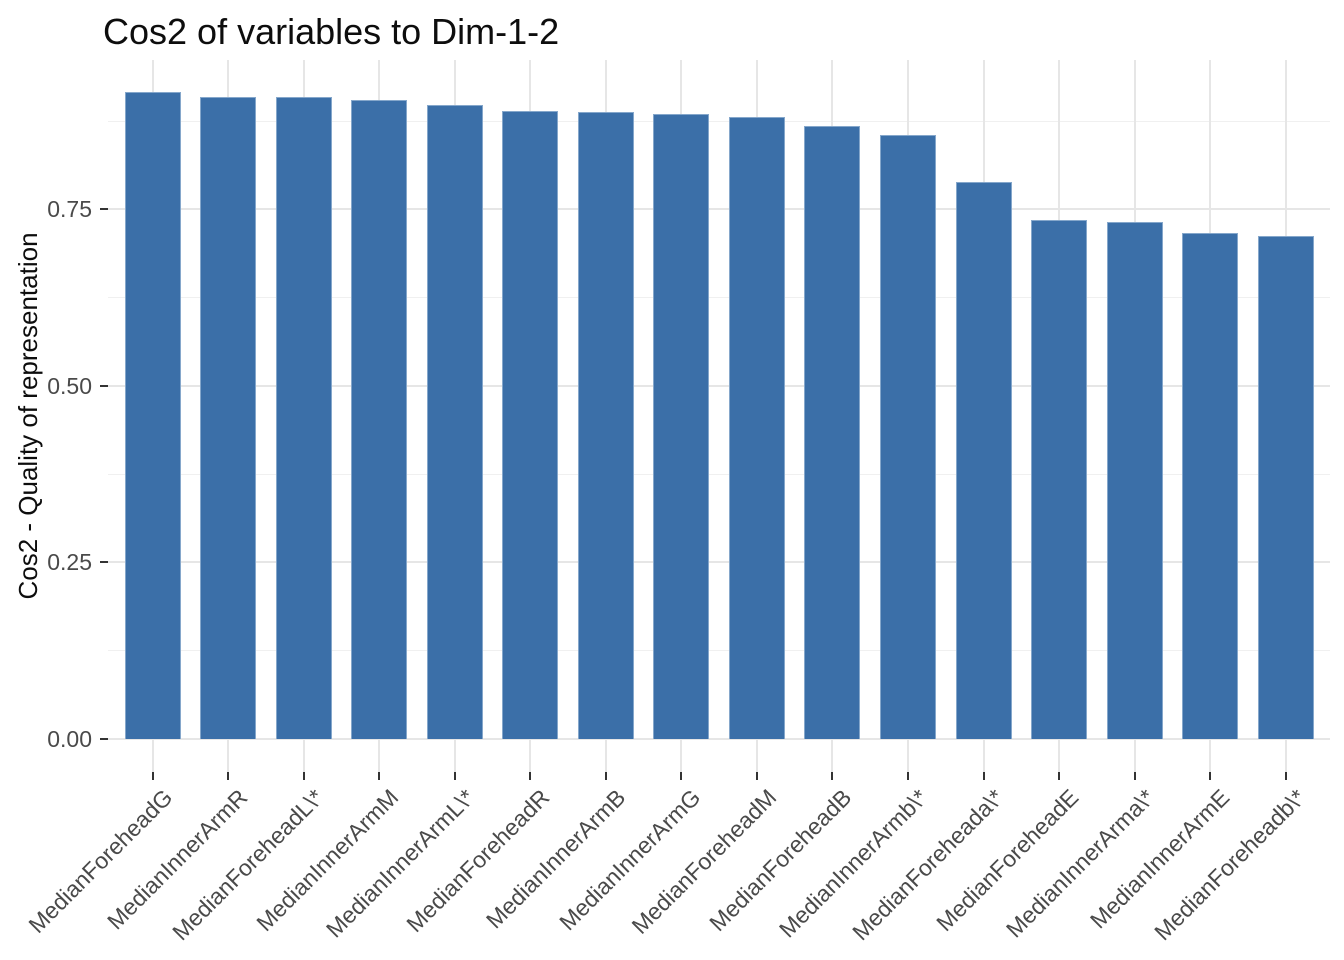 The height and width of the screenshot is (960, 1344). Describe the element at coordinates (69, 209) in the screenshot. I see `y-tick-label: 0.75` at that location.